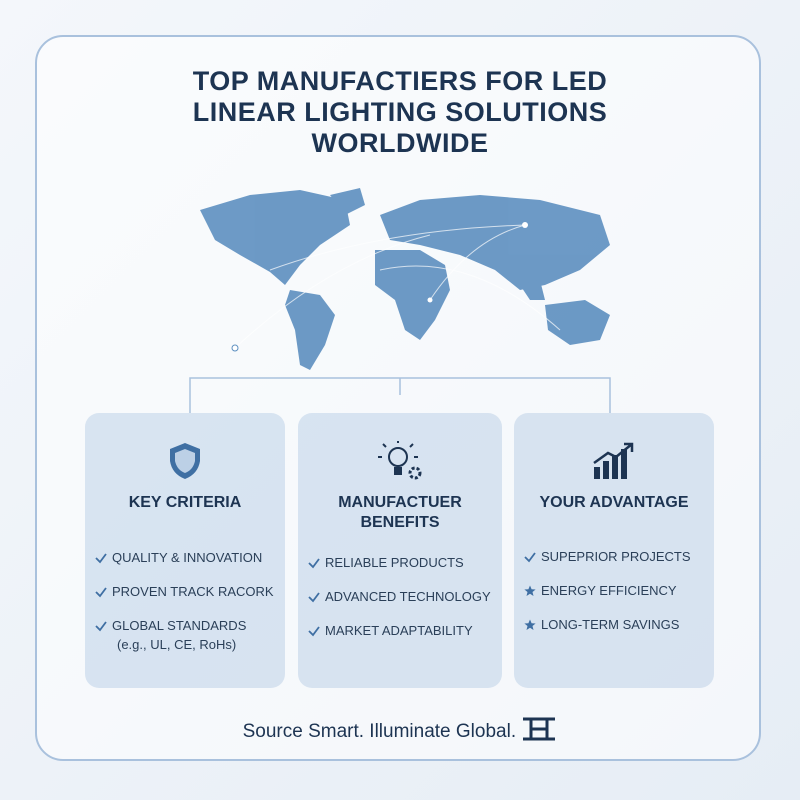 The image size is (800, 800). I want to click on item: PROVEN TRACK RACORK, so click(187, 591).